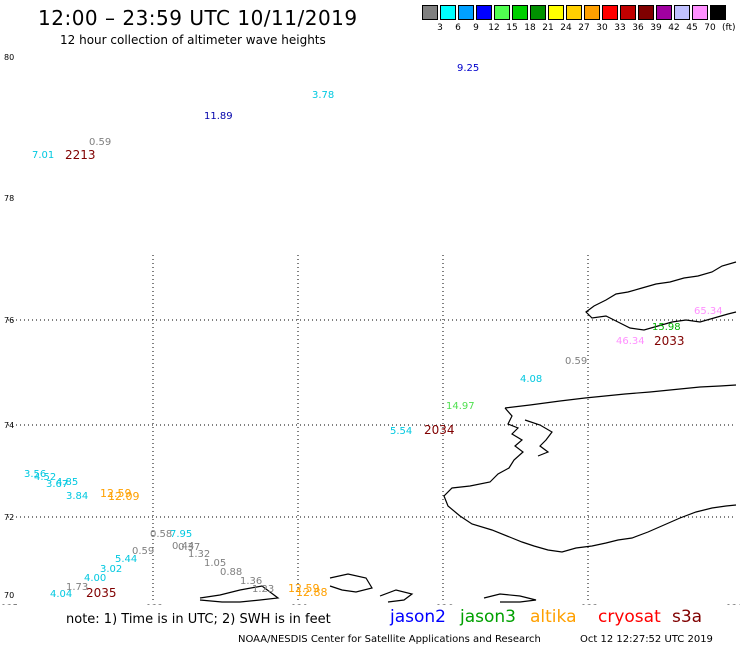 The image size is (740, 650). What do you see at coordinates (602, 28) in the screenshot?
I see `legend-label: 30` at bounding box center [602, 28].